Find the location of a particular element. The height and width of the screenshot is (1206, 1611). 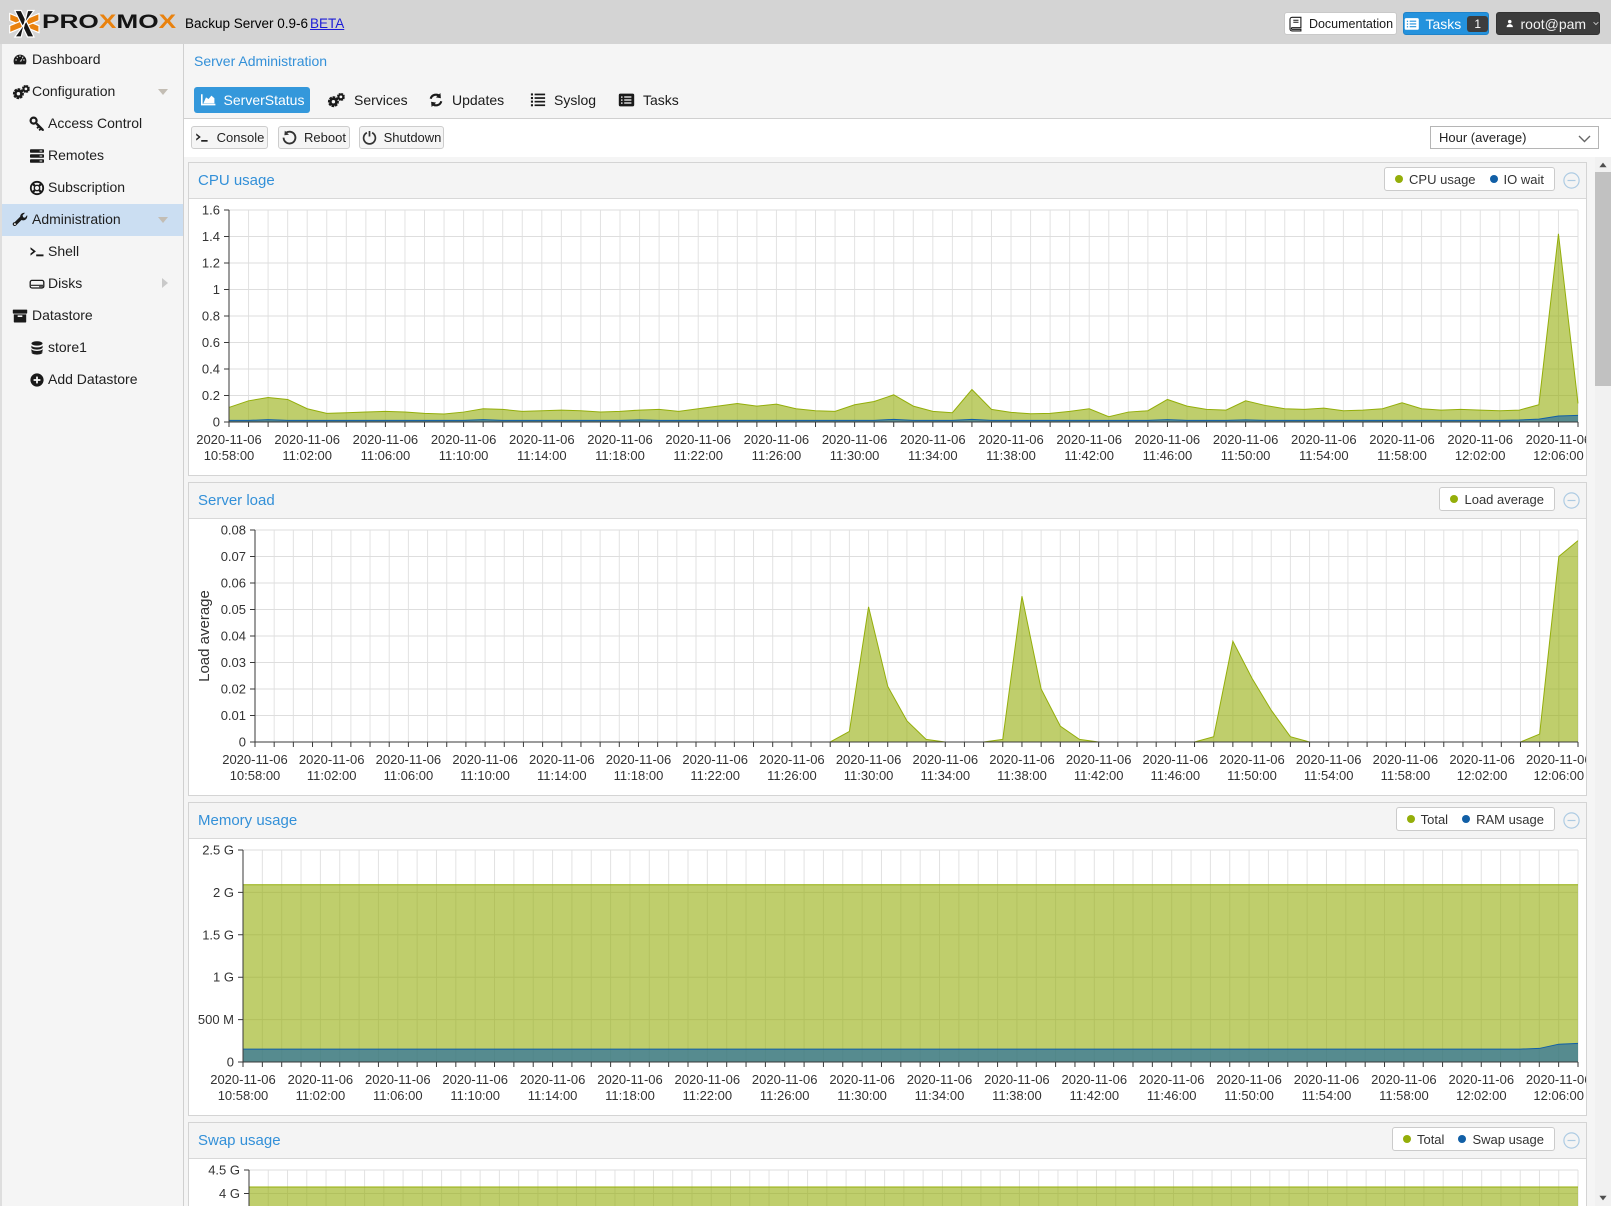

svg-text: 4.5 G is located at coordinates (224, 1170).